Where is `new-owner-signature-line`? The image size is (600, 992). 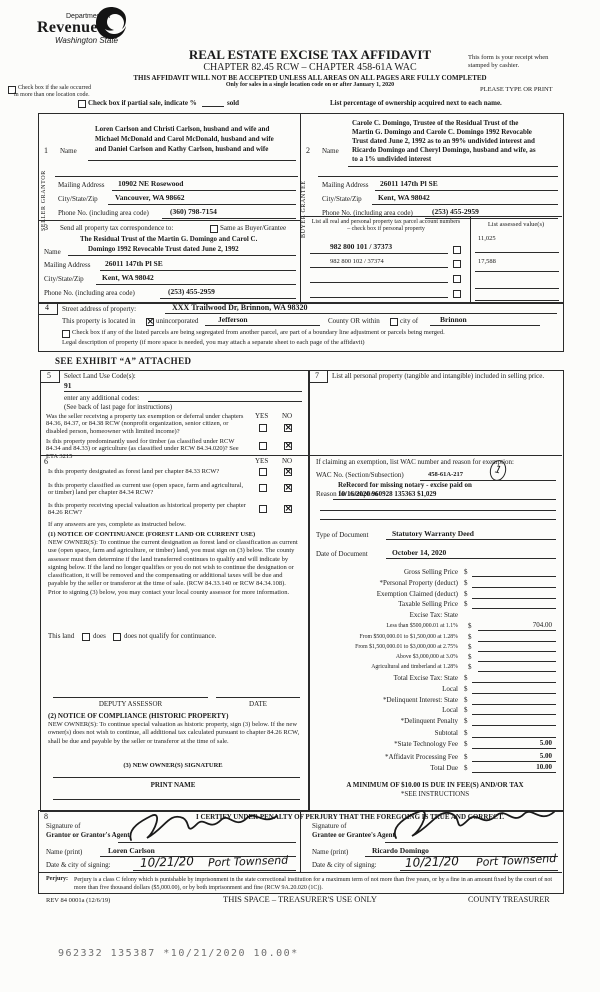
new-owner-signature-line is located at coordinates (176, 777).